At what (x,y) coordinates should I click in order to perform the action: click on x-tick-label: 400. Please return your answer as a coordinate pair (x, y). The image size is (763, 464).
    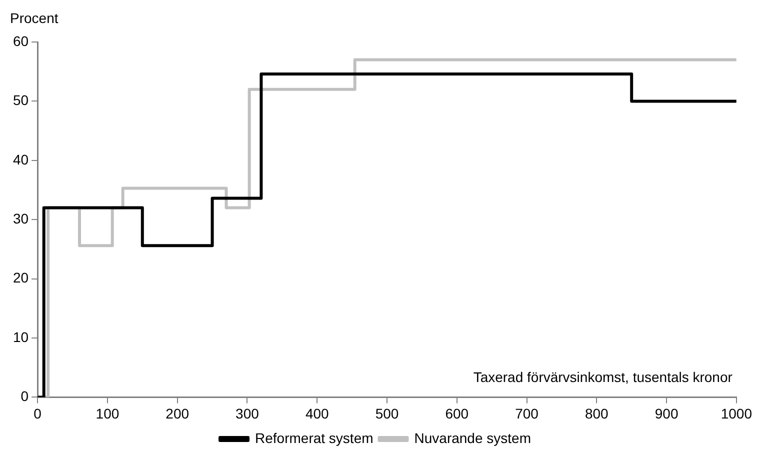
    Looking at the image, I should click on (317, 413).